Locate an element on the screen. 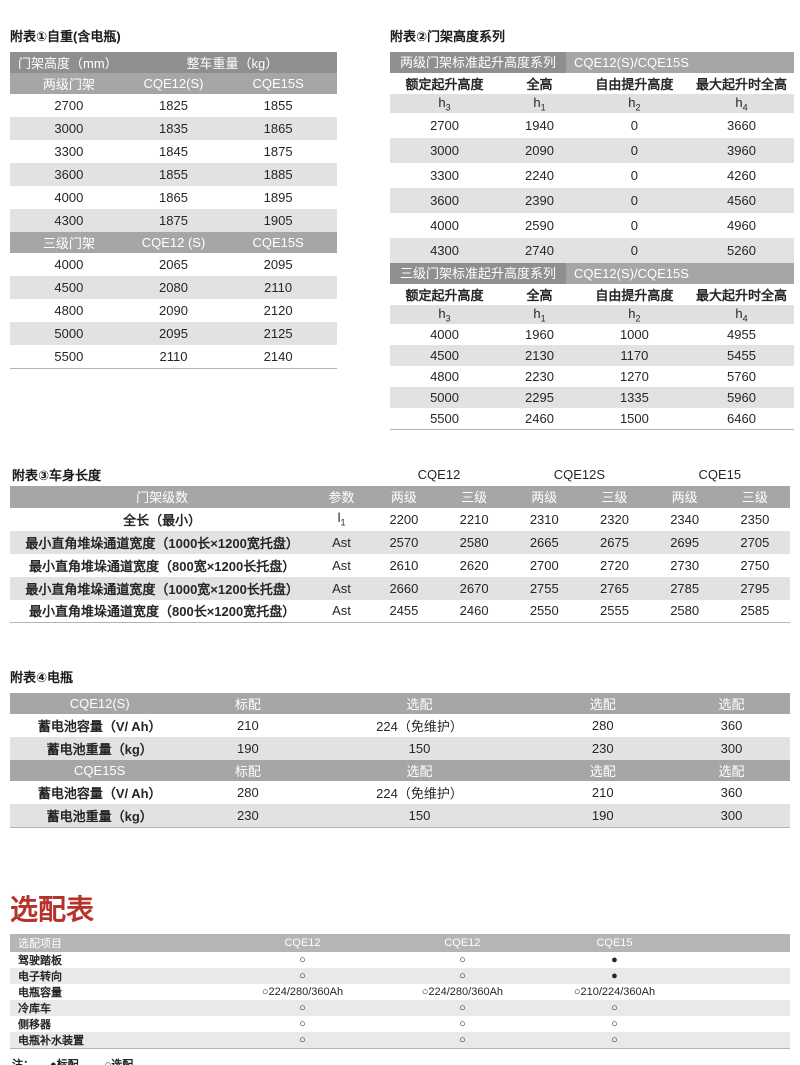 The width and height of the screenshot is (800, 1065). section-band-row: 两级门架 CQE12(S) CQE15S is located at coordinates (173, 83).